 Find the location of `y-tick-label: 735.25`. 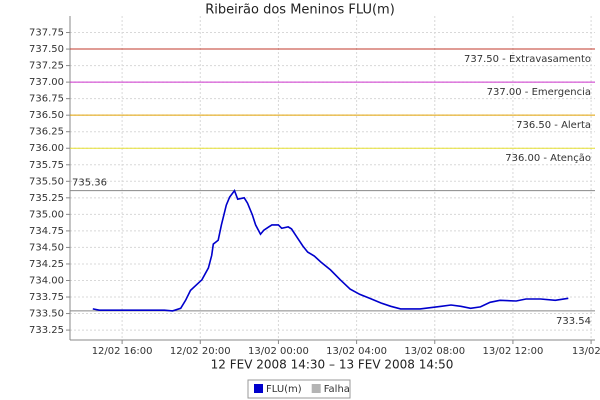

y-tick-label: 735.25 is located at coordinates (46, 198).